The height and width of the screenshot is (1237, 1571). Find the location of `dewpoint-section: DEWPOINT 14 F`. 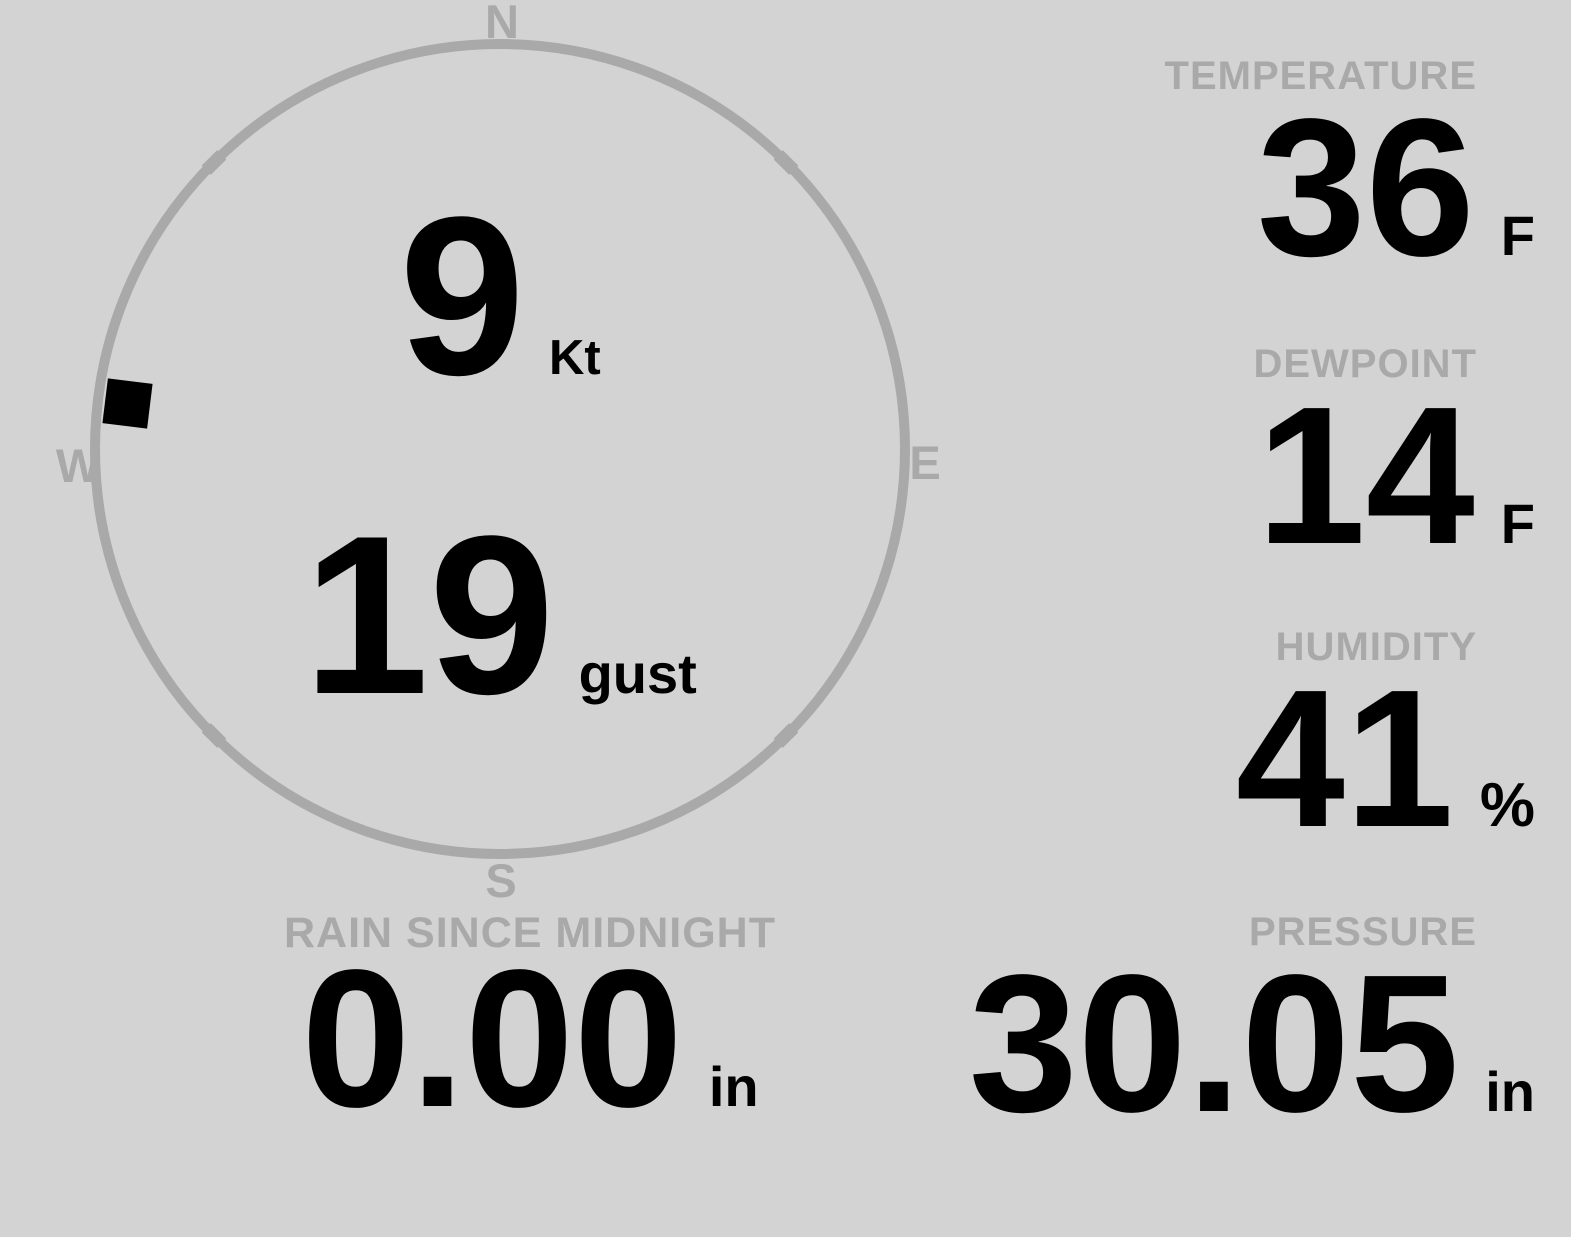

dewpoint-section: DEWPOINT 14 F is located at coordinates (1394, 463).